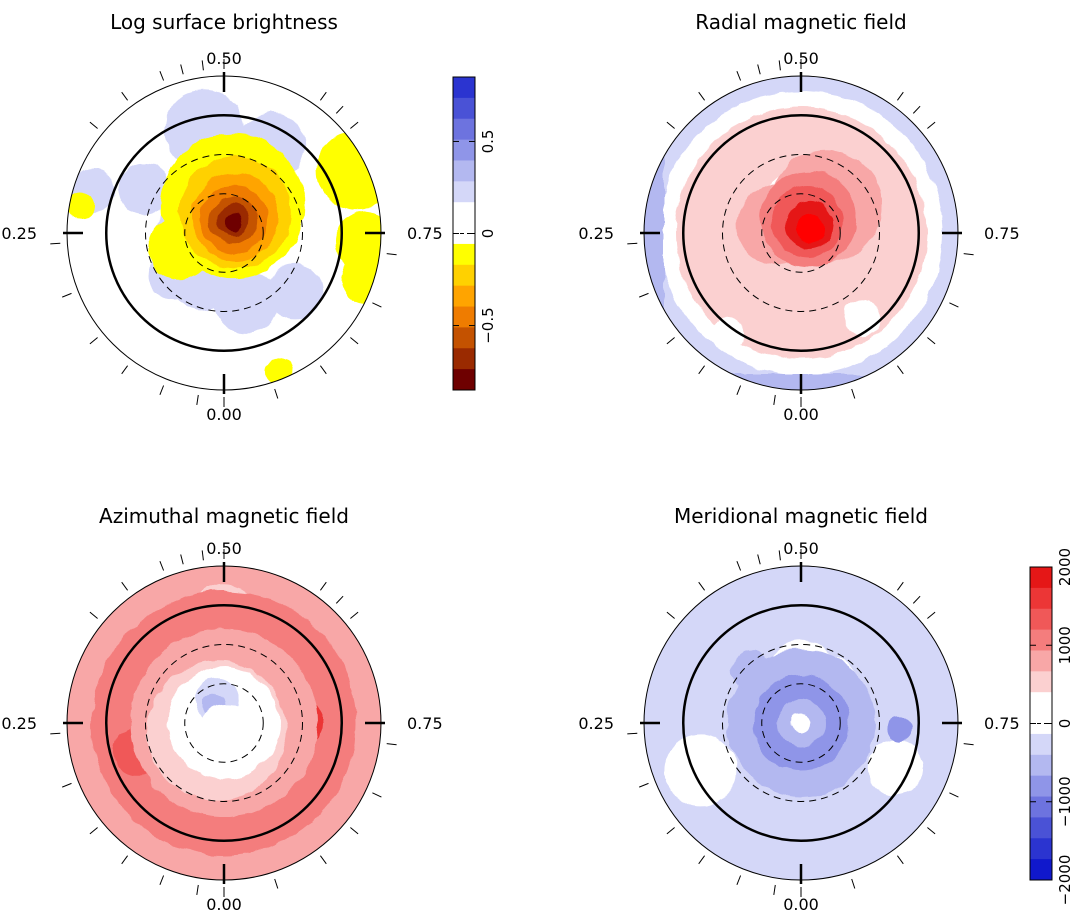 Image resolution: width=1077 pixels, height=917 pixels. What do you see at coordinates (488, 142) in the screenshot?
I see `colorbar-tick-label: 0.5` at bounding box center [488, 142].